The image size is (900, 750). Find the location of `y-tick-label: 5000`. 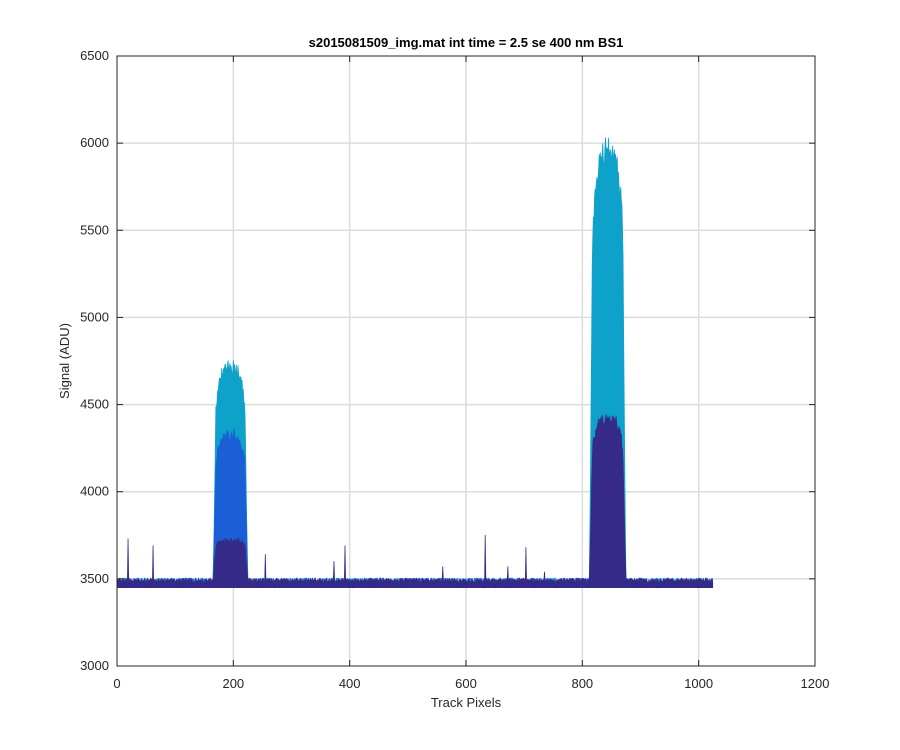

y-tick-label: 5000 is located at coordinates (94, 316).